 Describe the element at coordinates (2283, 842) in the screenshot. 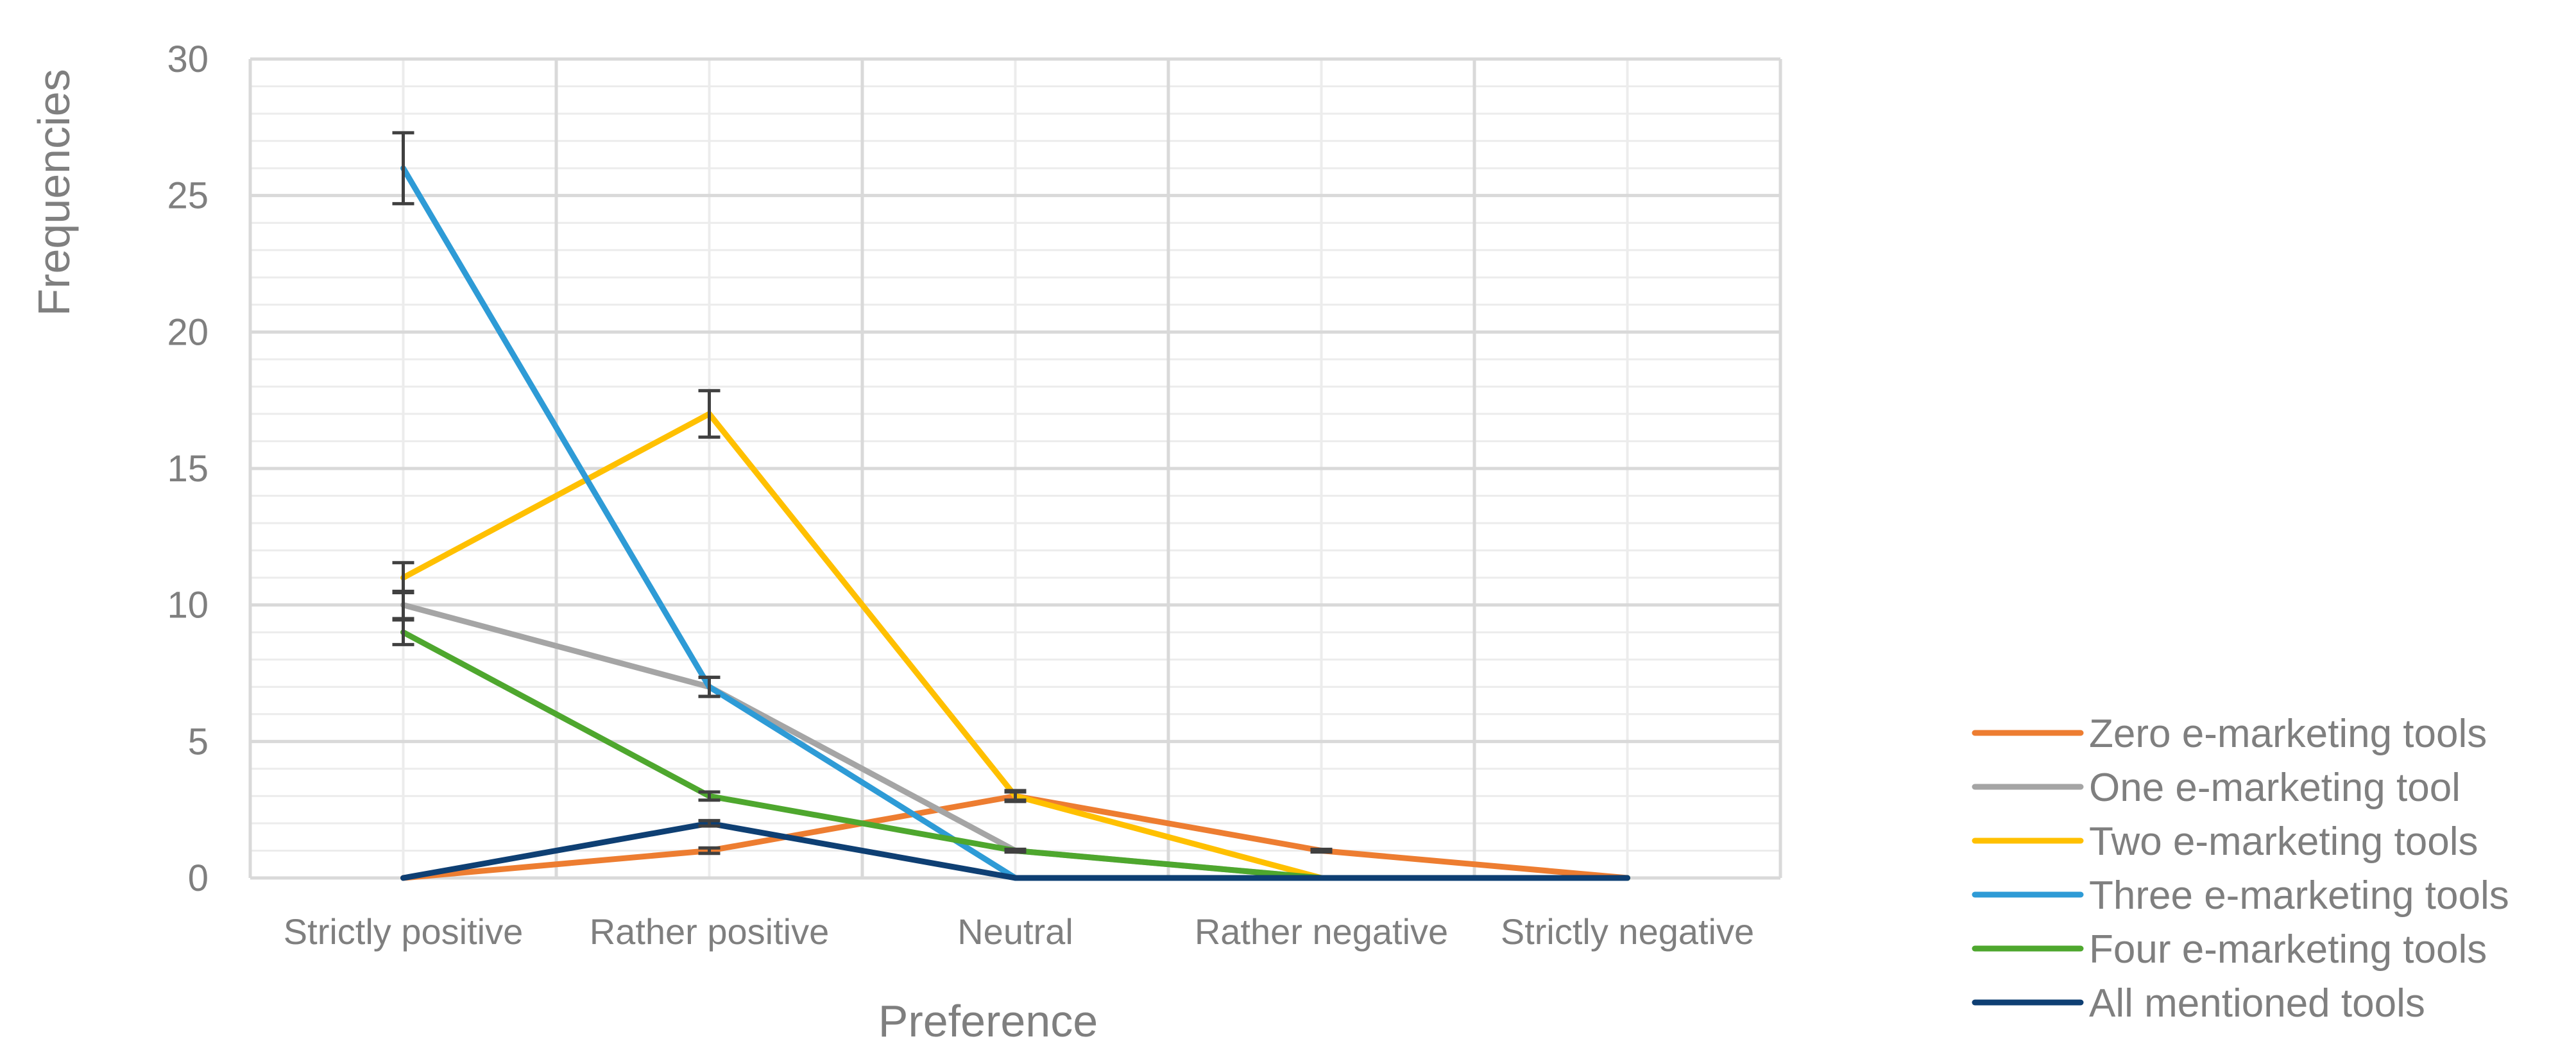

I see `legend-label: Two e-marketing tools` at that location.